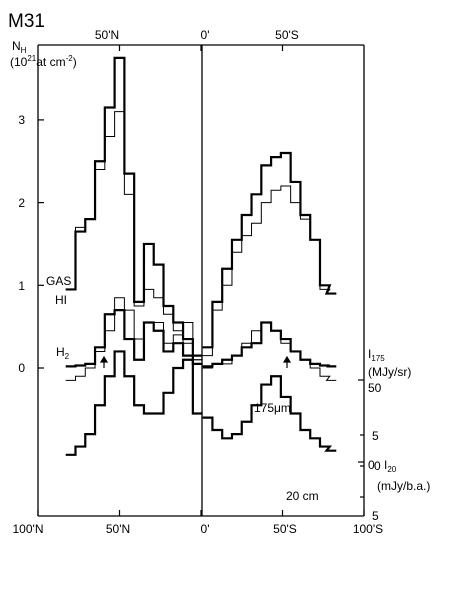 This screenshot has width=463, height=599. Describe the element at coordinates (371, 465) in the screenshot. I see `i175-tick-label: 0` at that location.